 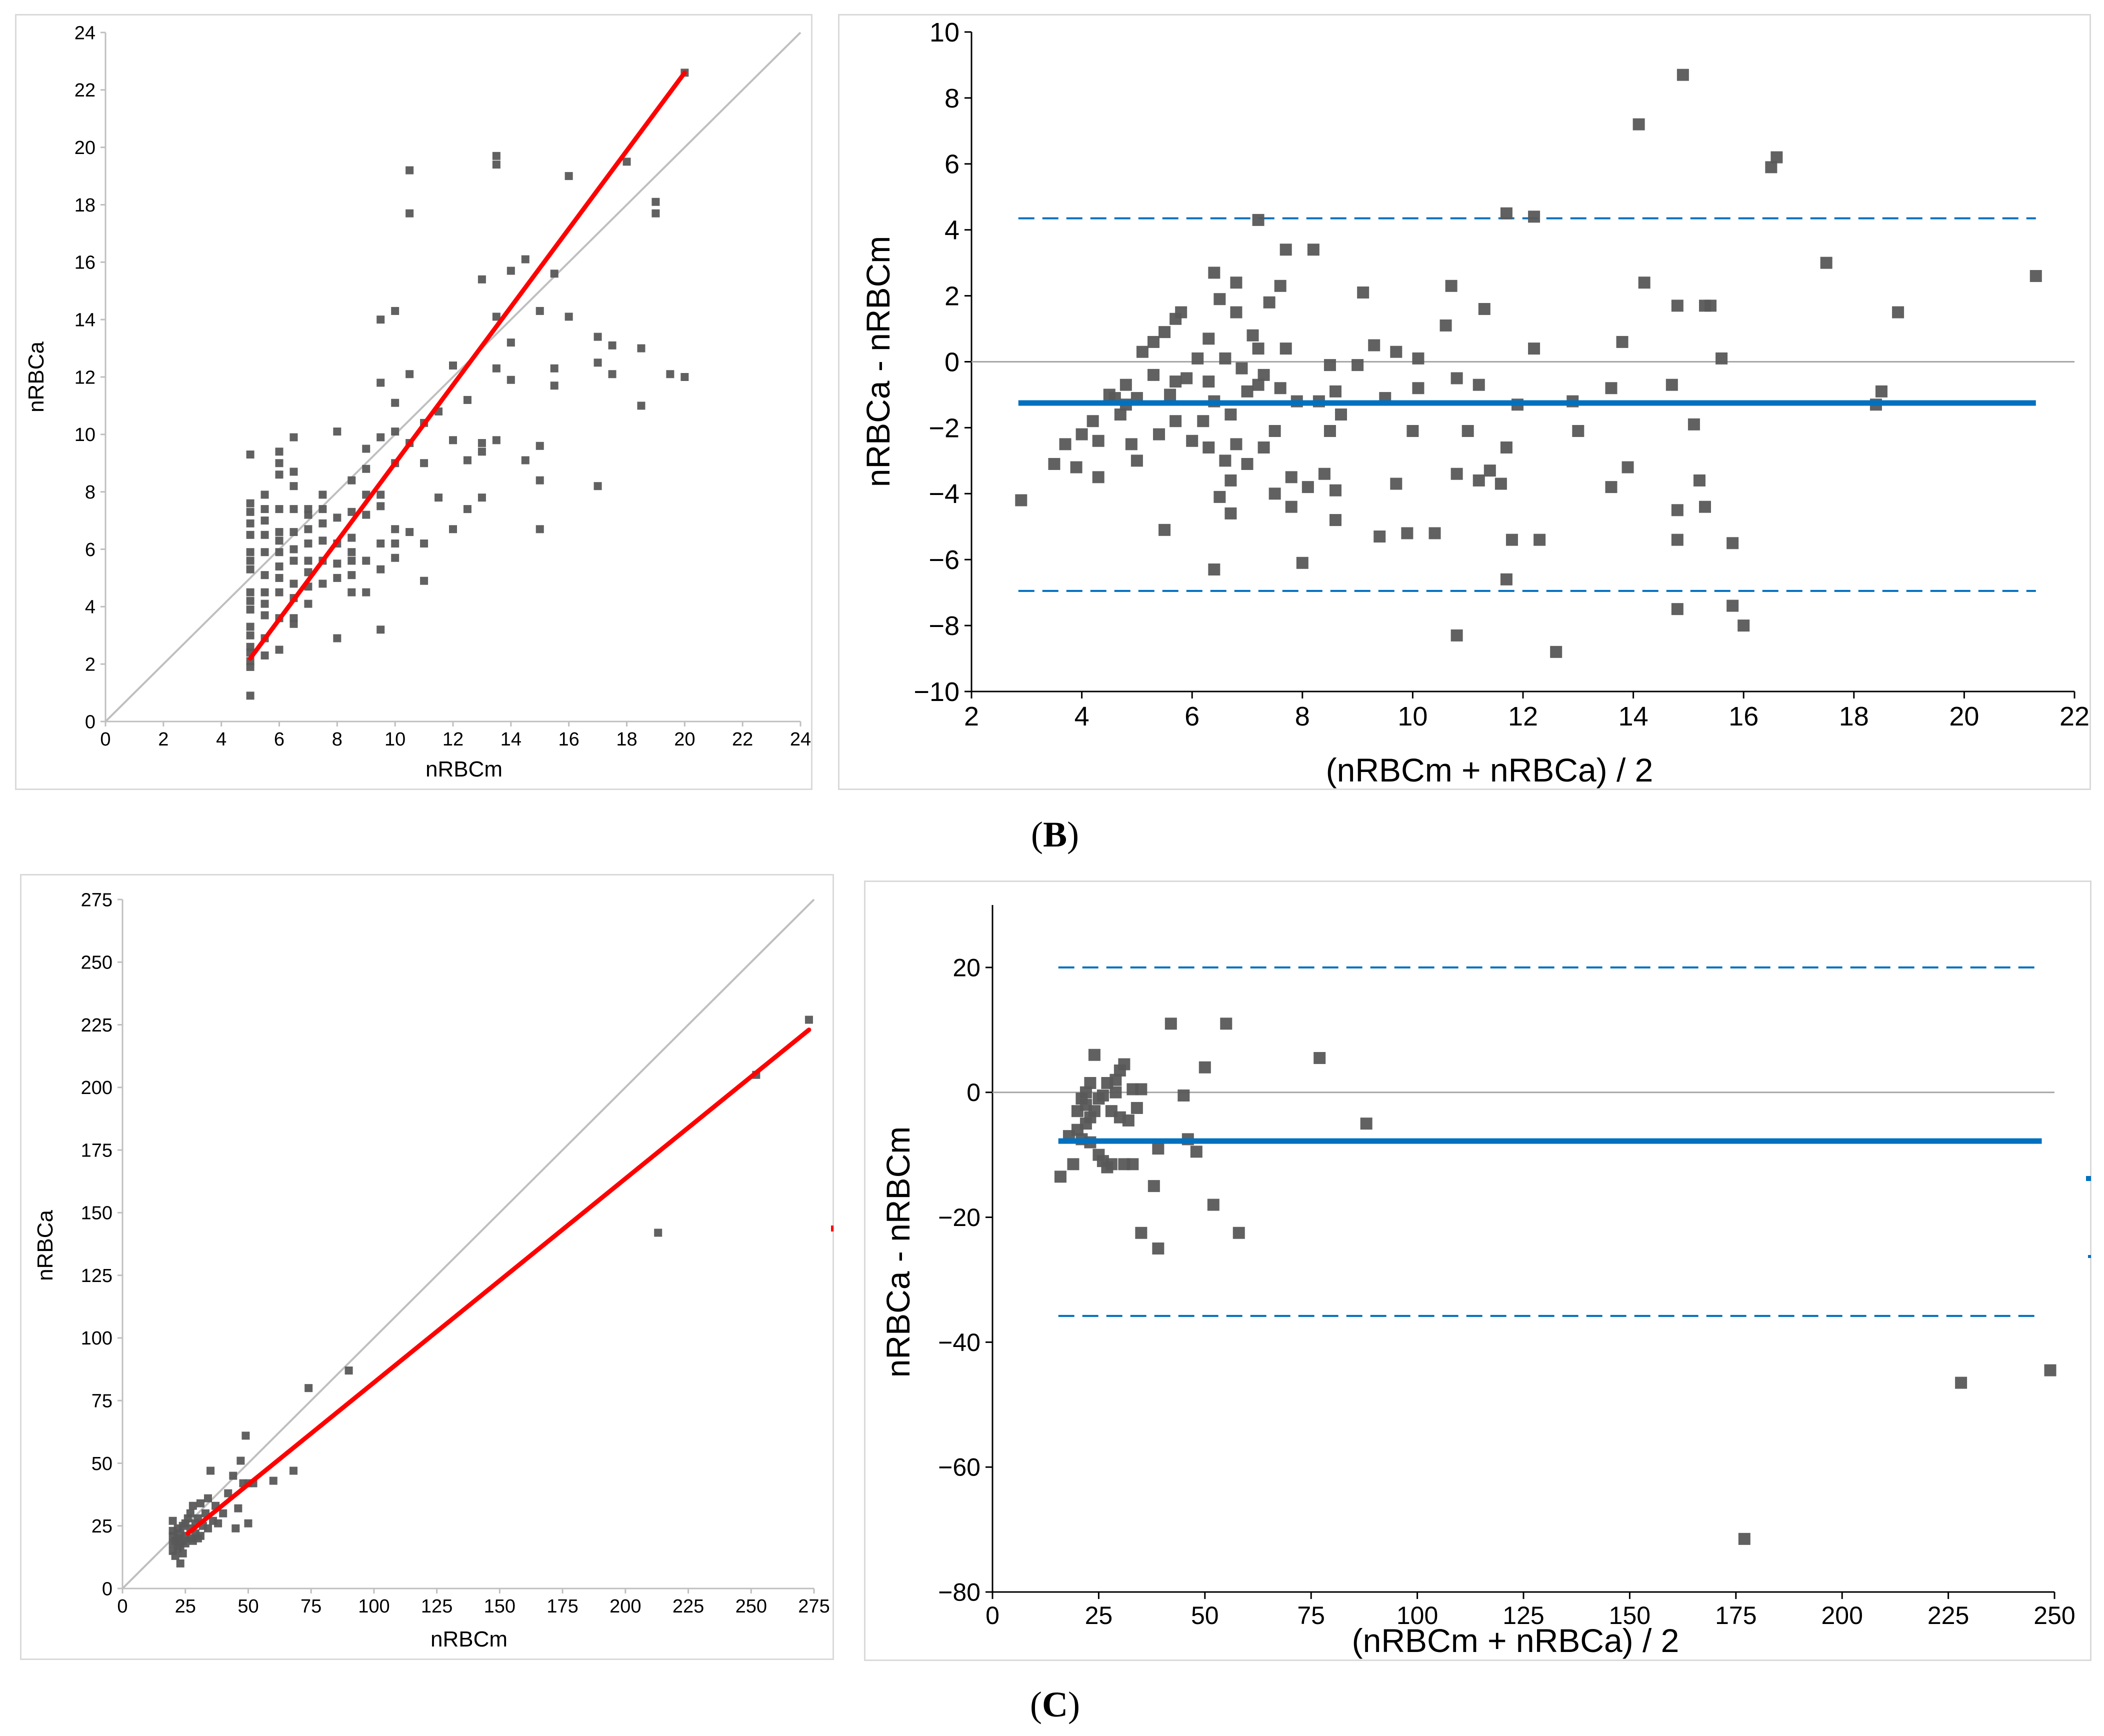 What do you see at coordinates (959, 1218) in the screenshot?
I see `c-right-y-tick-label: −20` at bounding box center [959, 1218].